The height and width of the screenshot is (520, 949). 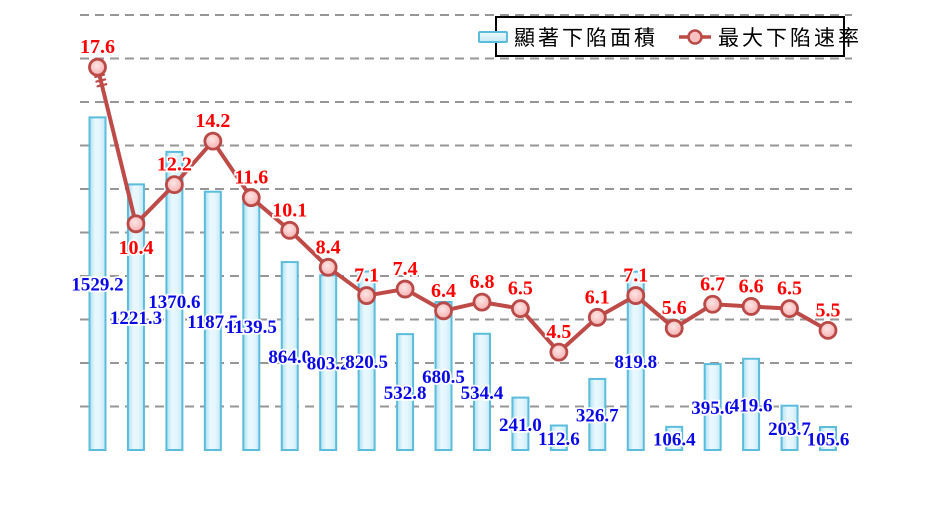 I want to click on bar-value-label: 1370.6, so click(x=174, y=302).